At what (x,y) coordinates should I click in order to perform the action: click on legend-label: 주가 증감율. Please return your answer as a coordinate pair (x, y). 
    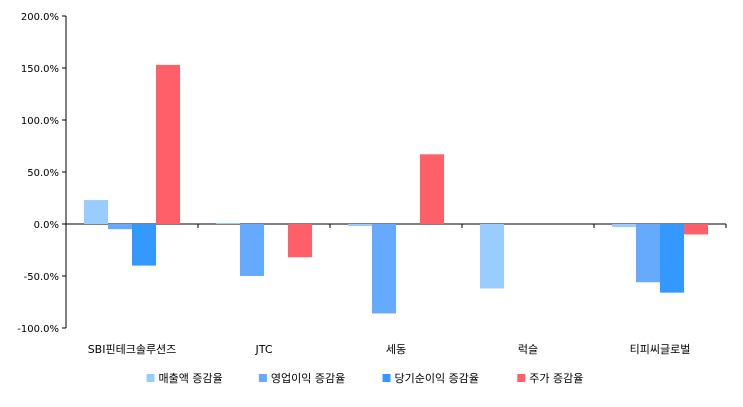
    Looking at the image, I should click on (556, 378).